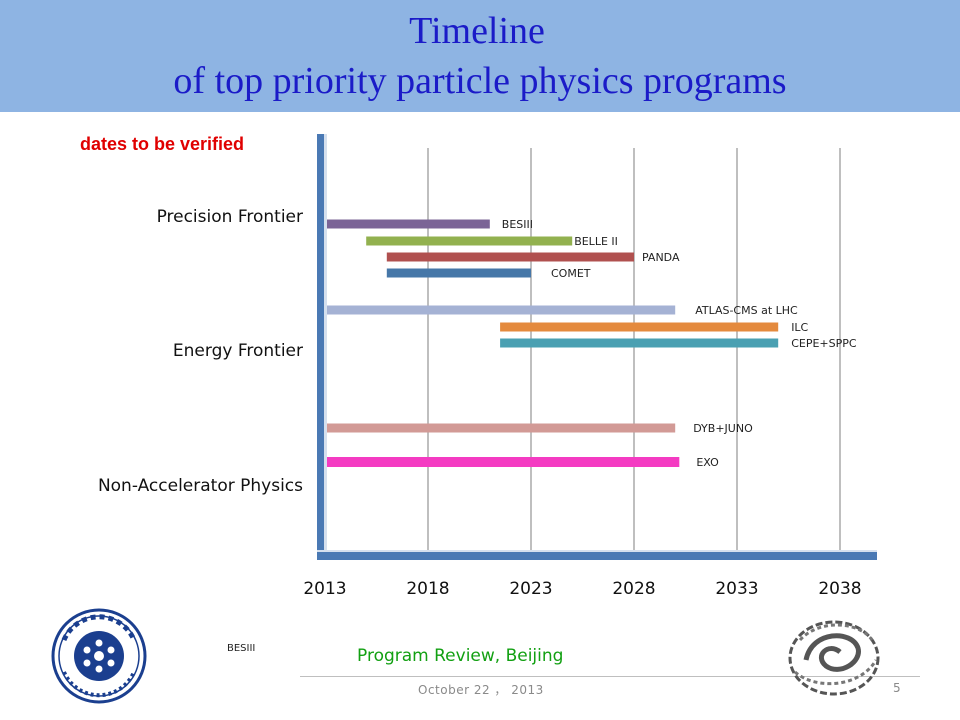  I want to click on program-review-caption: Program Review, Beijing, so click(460, 656).